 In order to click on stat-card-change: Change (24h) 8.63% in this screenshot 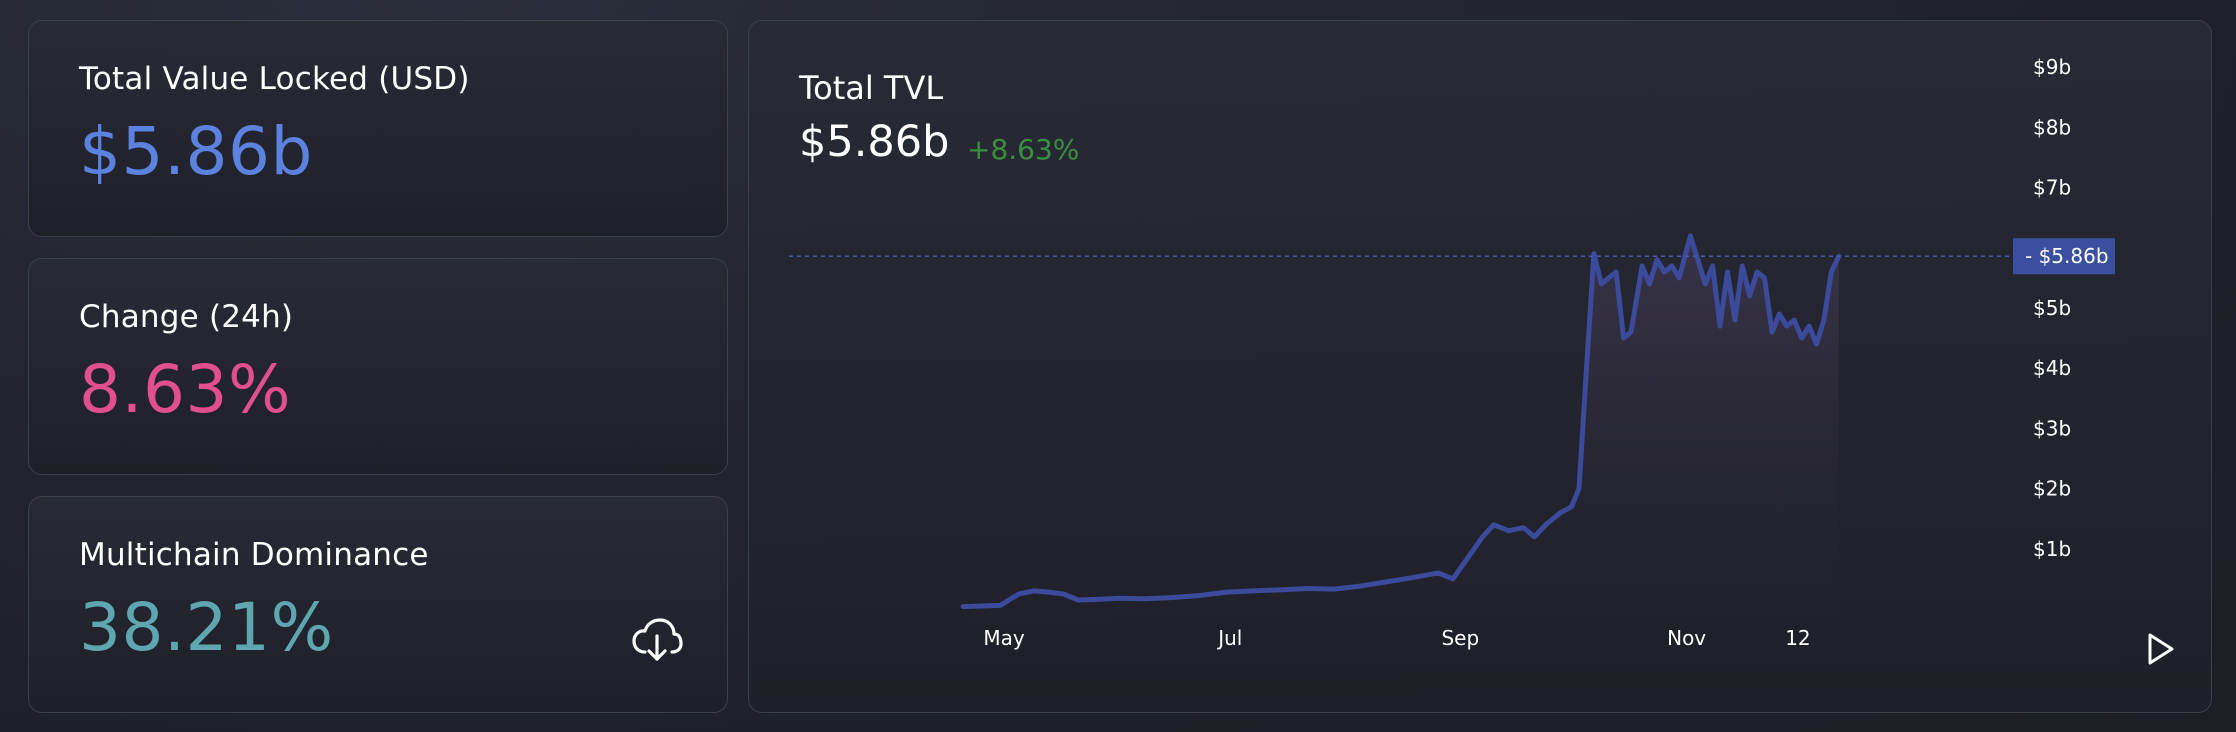, I will do `click(378, 366)`.